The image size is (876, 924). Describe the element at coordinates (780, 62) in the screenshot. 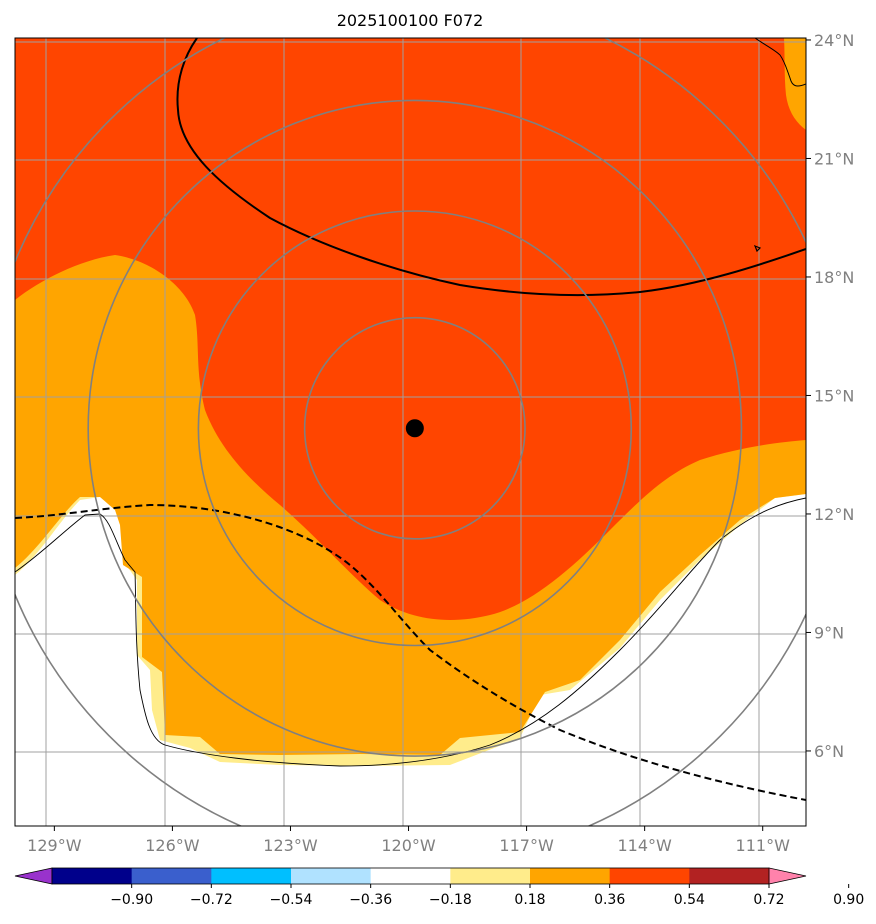

I see `coastline-north` at that location.